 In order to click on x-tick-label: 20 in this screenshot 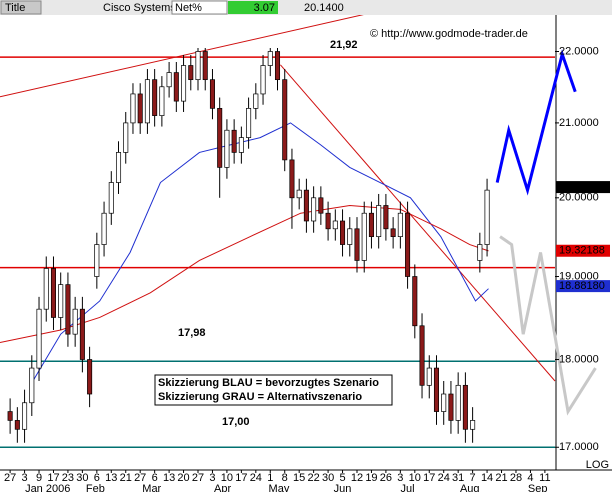, I will do `click(183, 478)`.